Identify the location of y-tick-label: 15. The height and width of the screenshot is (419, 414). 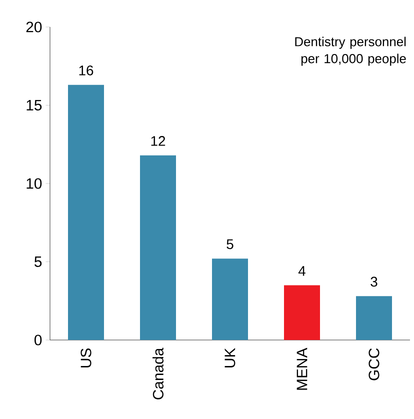
(34, 105).